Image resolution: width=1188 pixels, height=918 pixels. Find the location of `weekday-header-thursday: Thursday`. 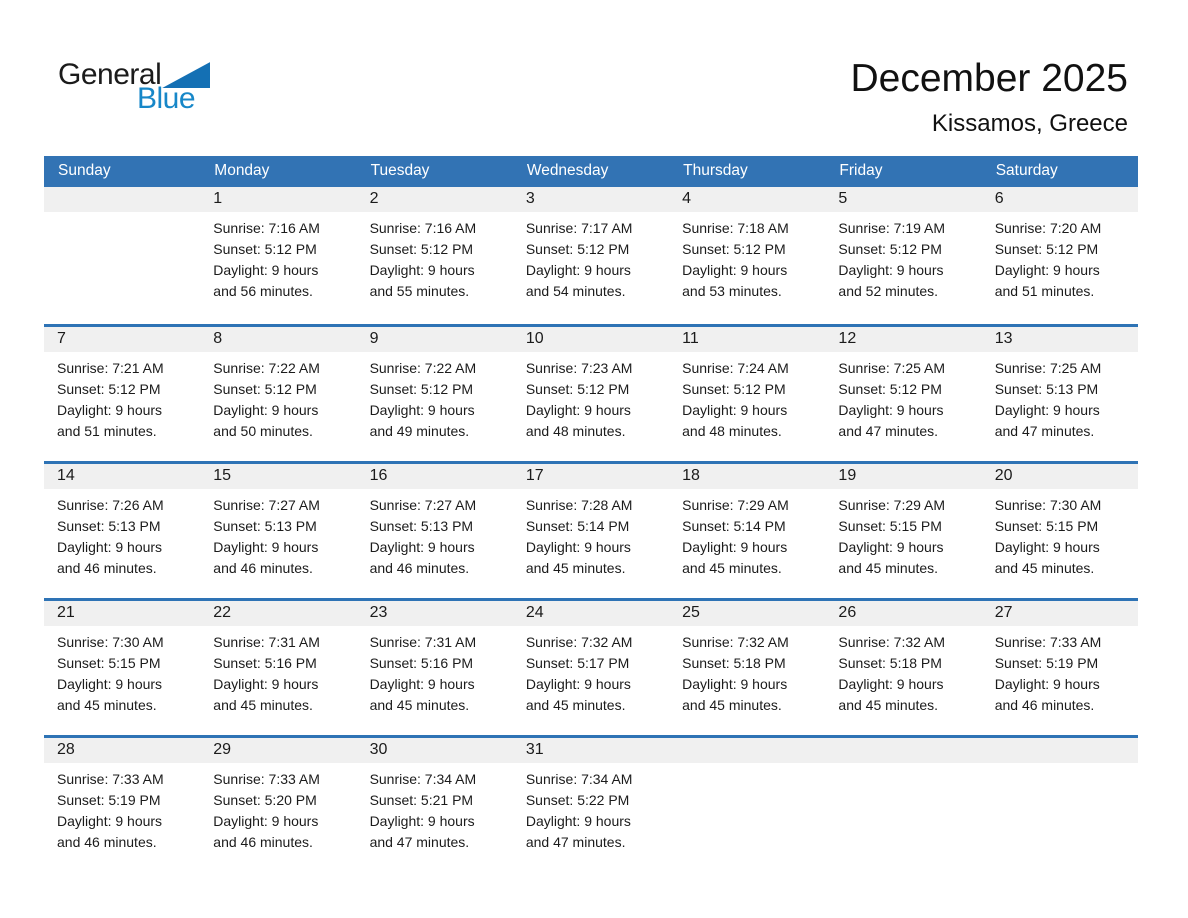

weekday-header-thursday: Thursday is located at coordinates (715, 170).